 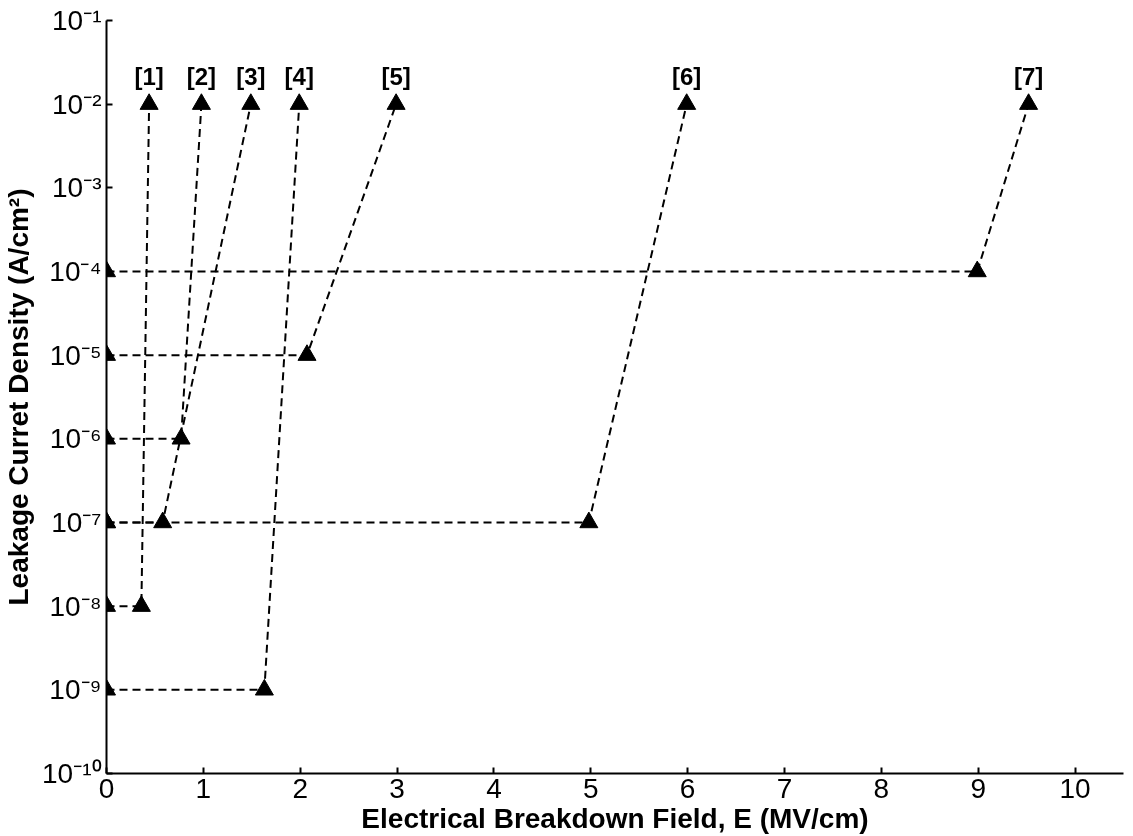 What do you see at coordinates (687, 788) in the screenshot?
I see `x-tick-label: 6` at bounding box center [687, 788].